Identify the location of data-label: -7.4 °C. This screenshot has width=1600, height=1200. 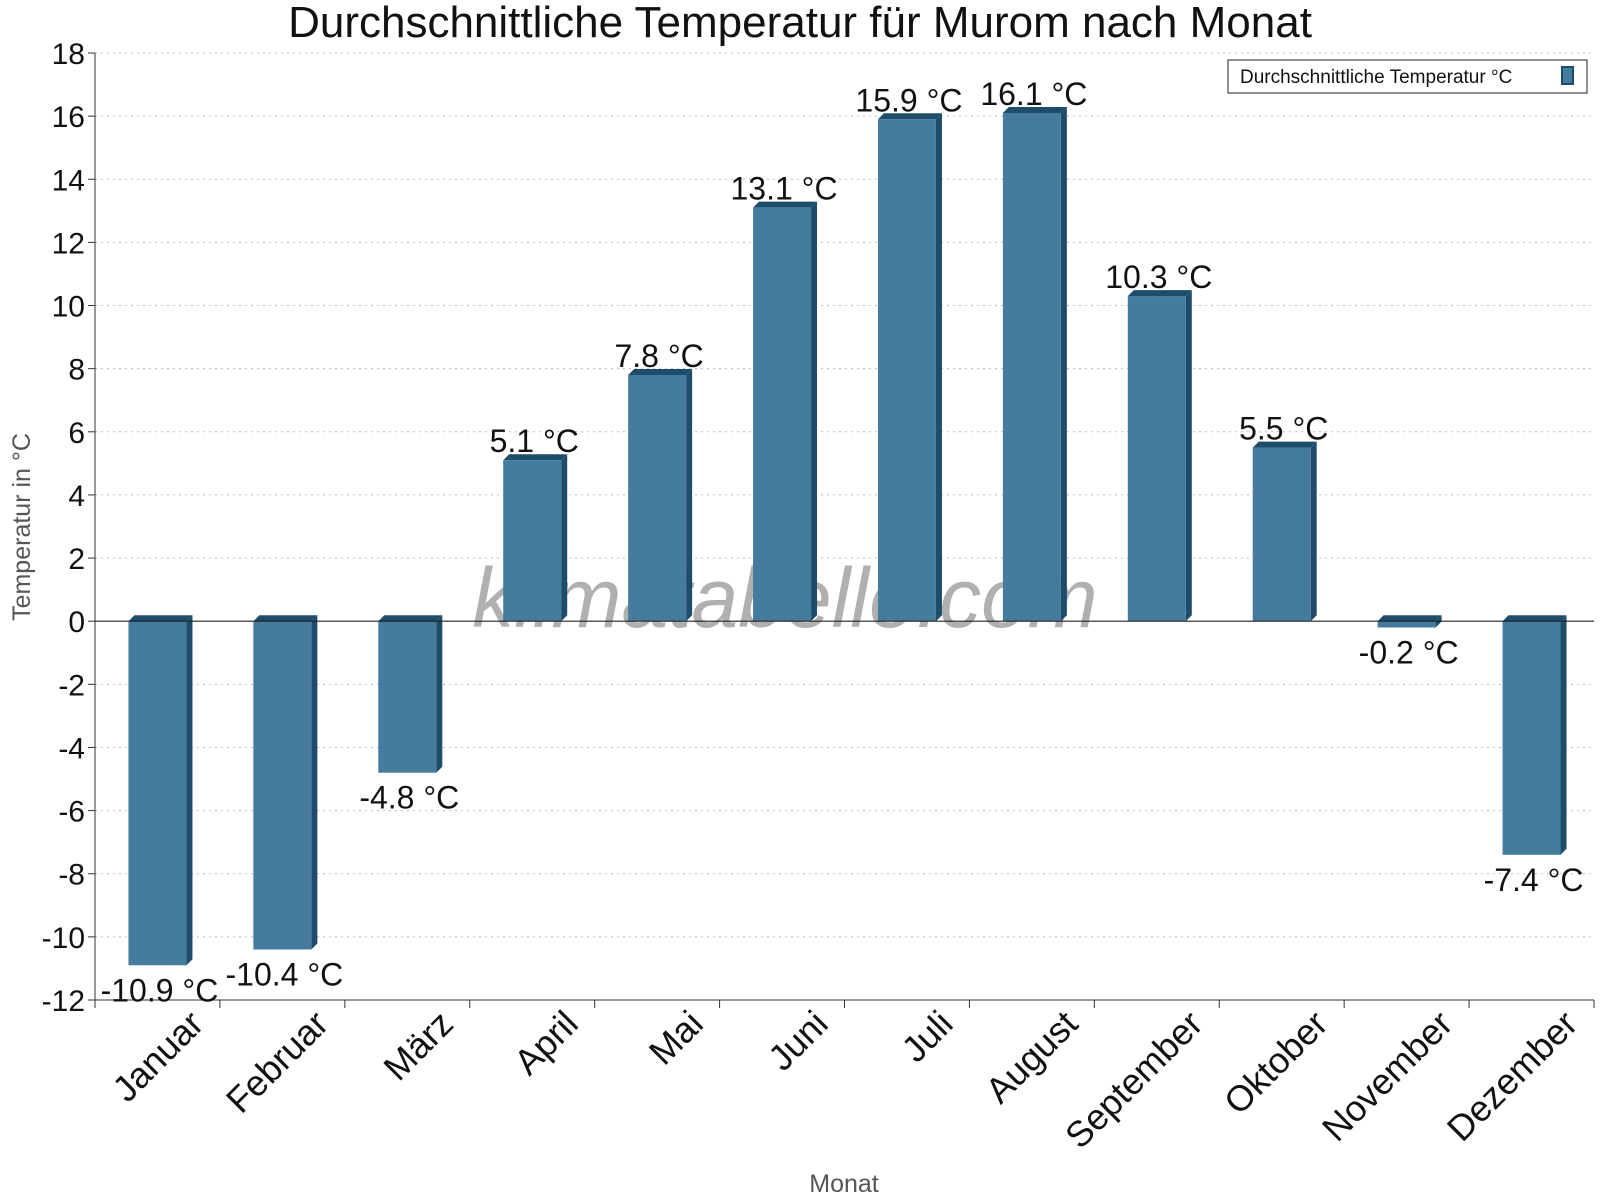
(1534, 880).